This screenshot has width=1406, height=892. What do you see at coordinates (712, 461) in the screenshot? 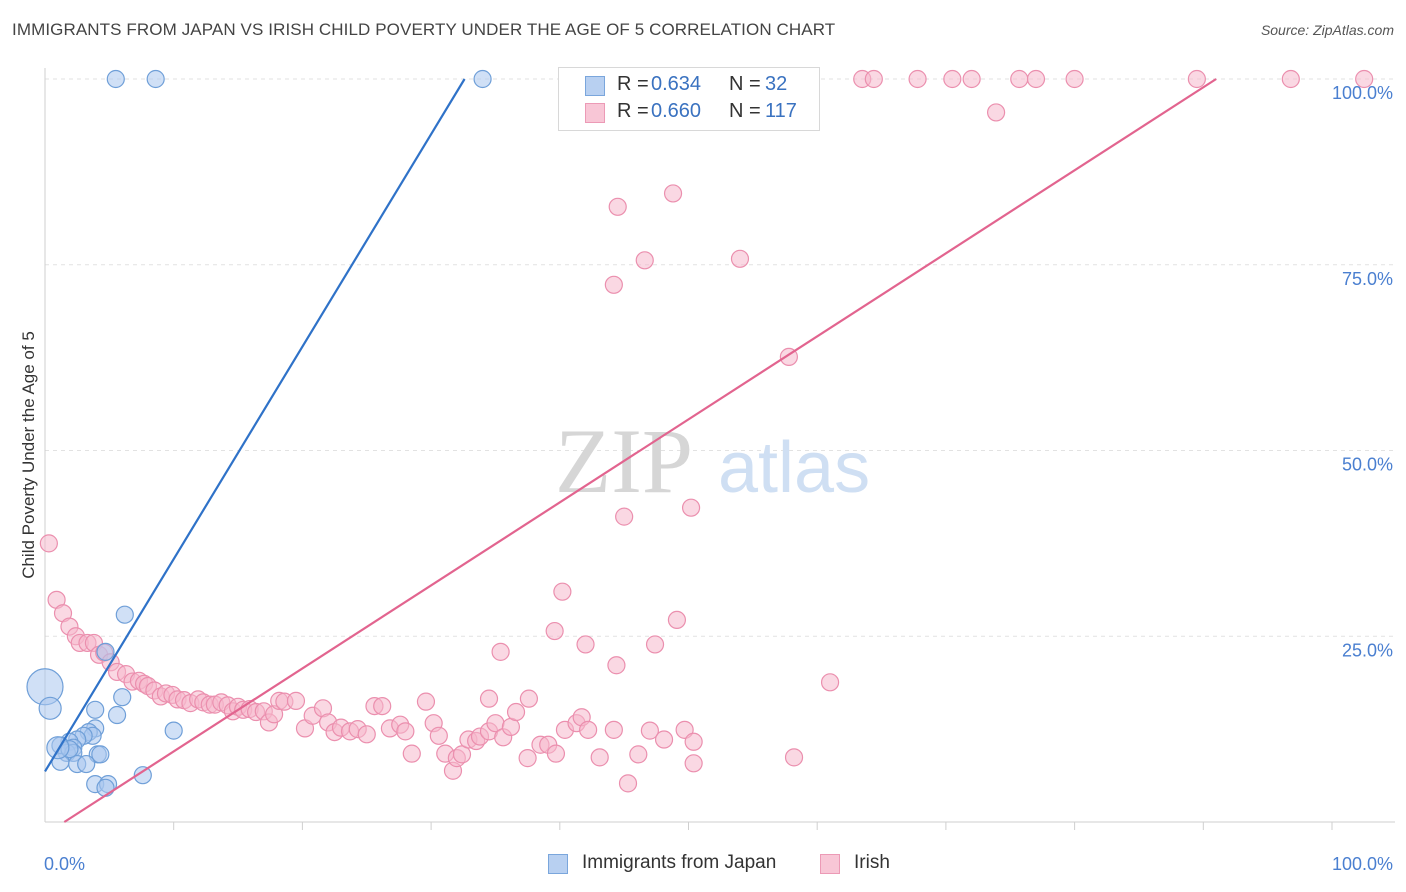
I see `watermark: ZIP atlas` at bounding box center [712, 461].